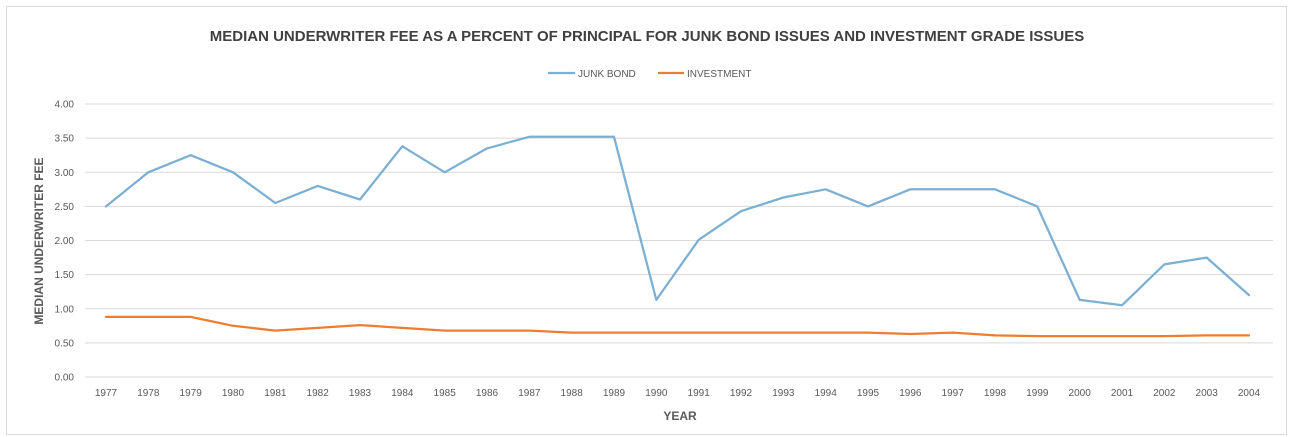  I want to click on x-tick-label: 1998, so click(995, 393).